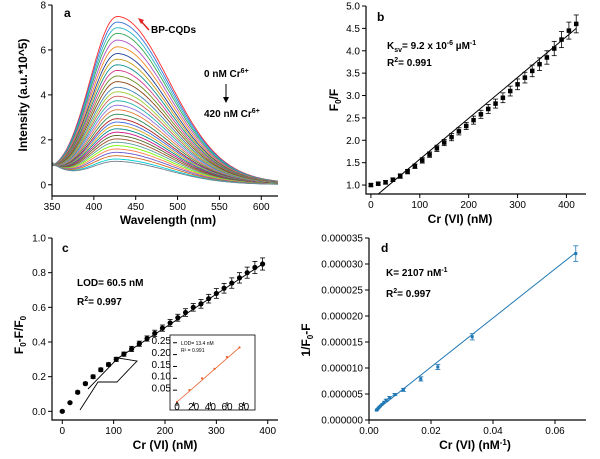 This screenshot has height=459, width=600. What do you see at coordinates (162, 341) in the screenshot?
I see `inset-y-tick-label: 0.25` at bounding box center [162, 341].